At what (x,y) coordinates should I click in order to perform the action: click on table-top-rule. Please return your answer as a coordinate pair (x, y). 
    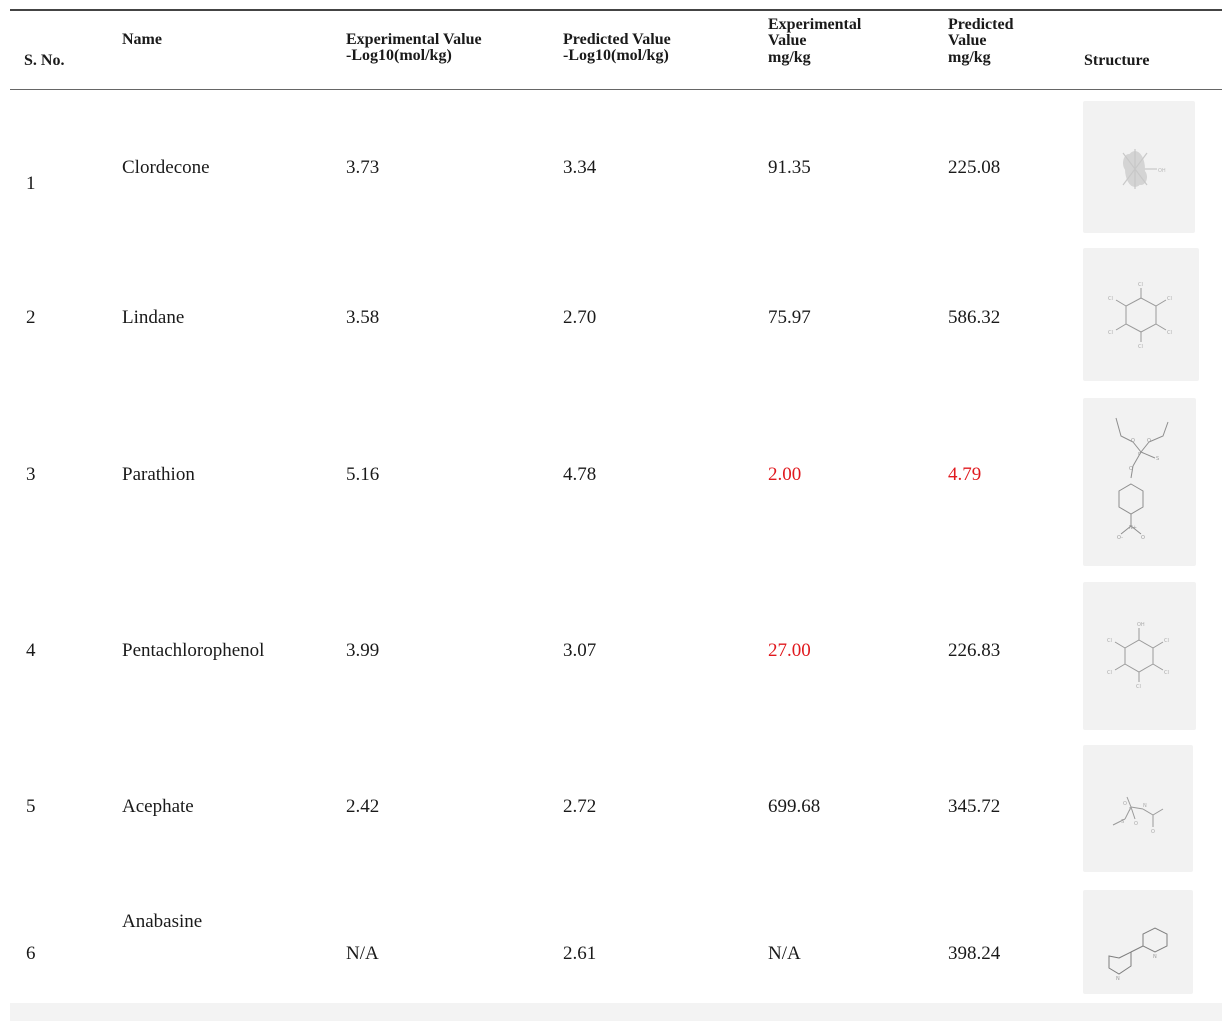
    Looking at the image, I should click on (616, 10).